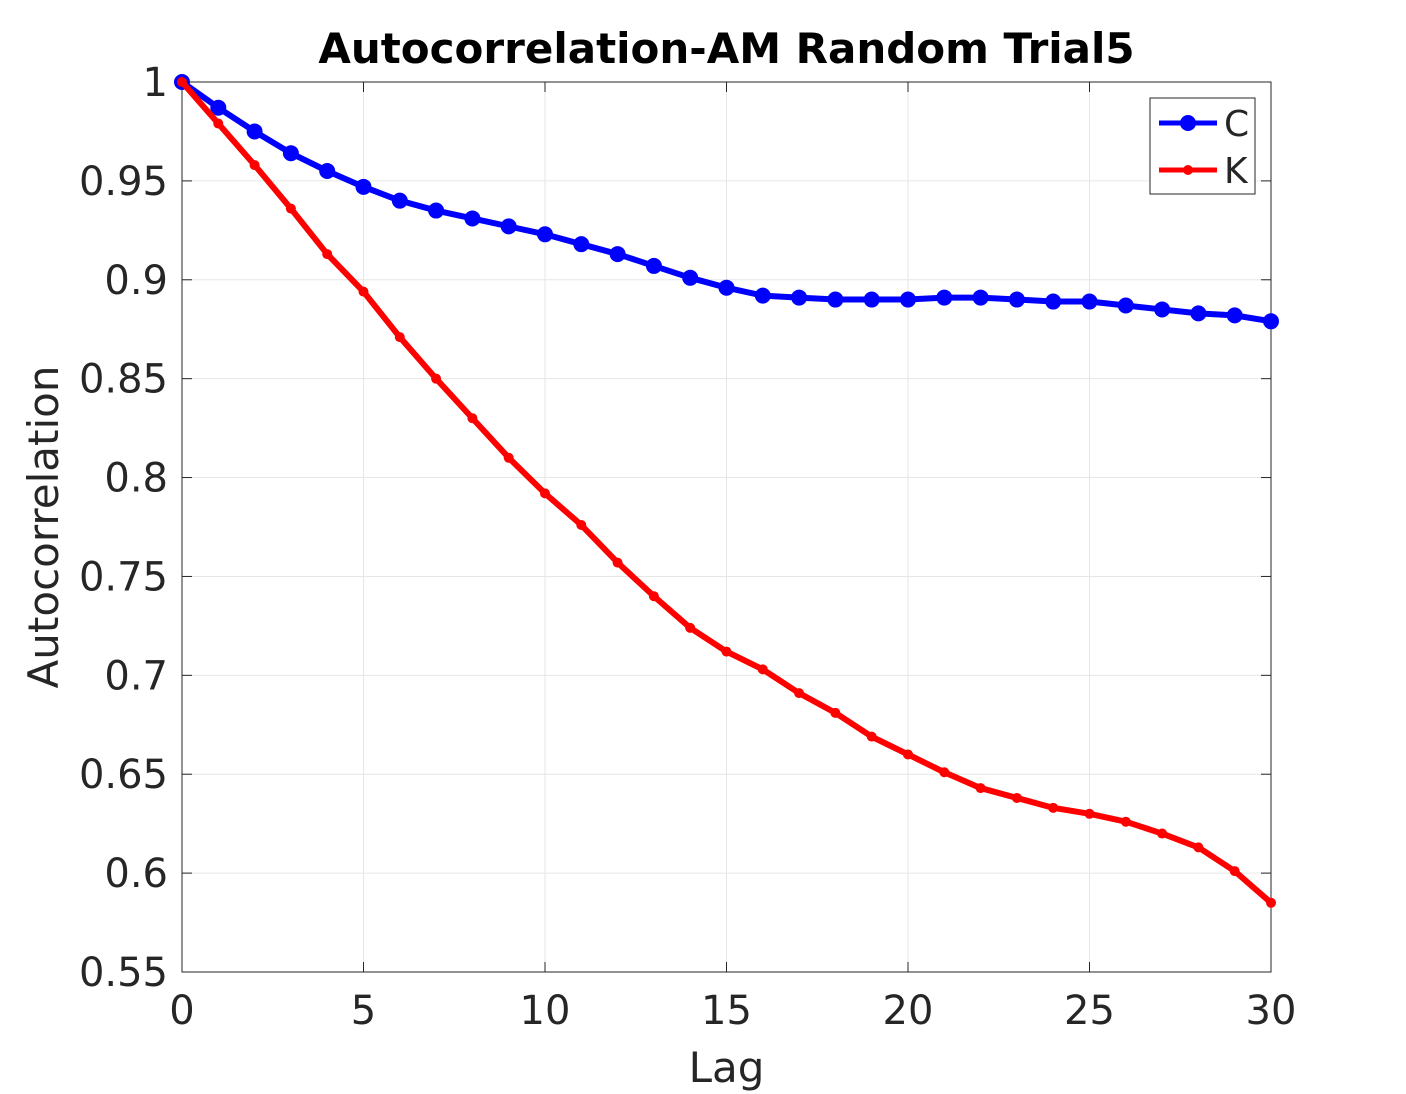  What do you see at coordinates (908, 1011) in the screenshot?
I see `x-tick-label: 20` at bounding box center [908, 1011].